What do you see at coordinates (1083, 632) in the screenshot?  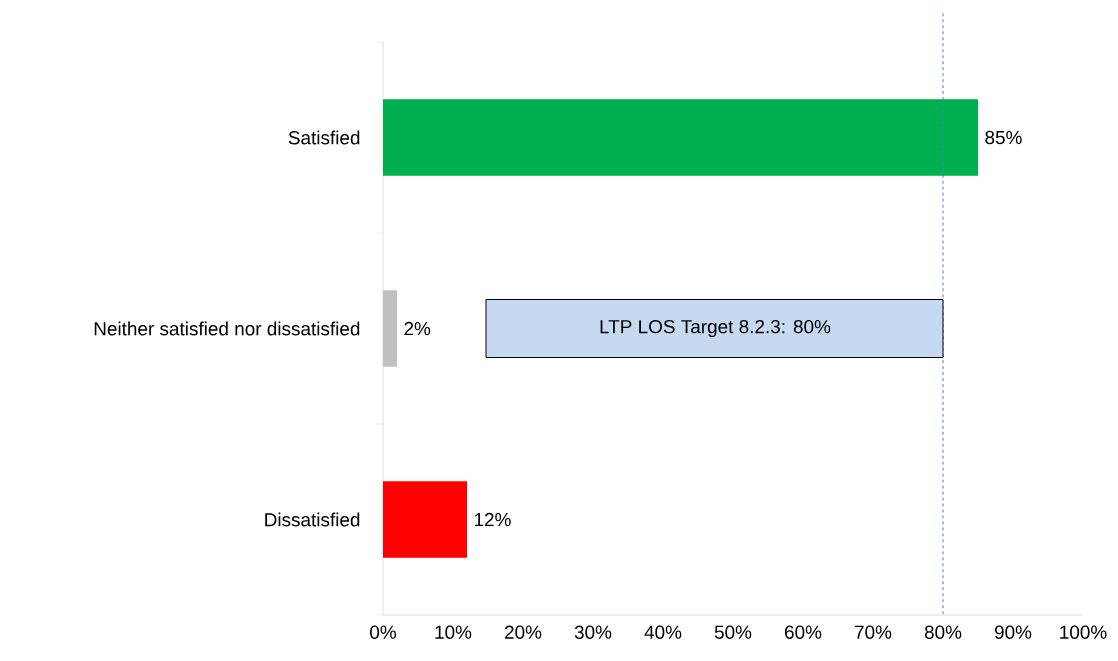 I see `x-tick-label: 100%` at bounding box center [1083, 632].